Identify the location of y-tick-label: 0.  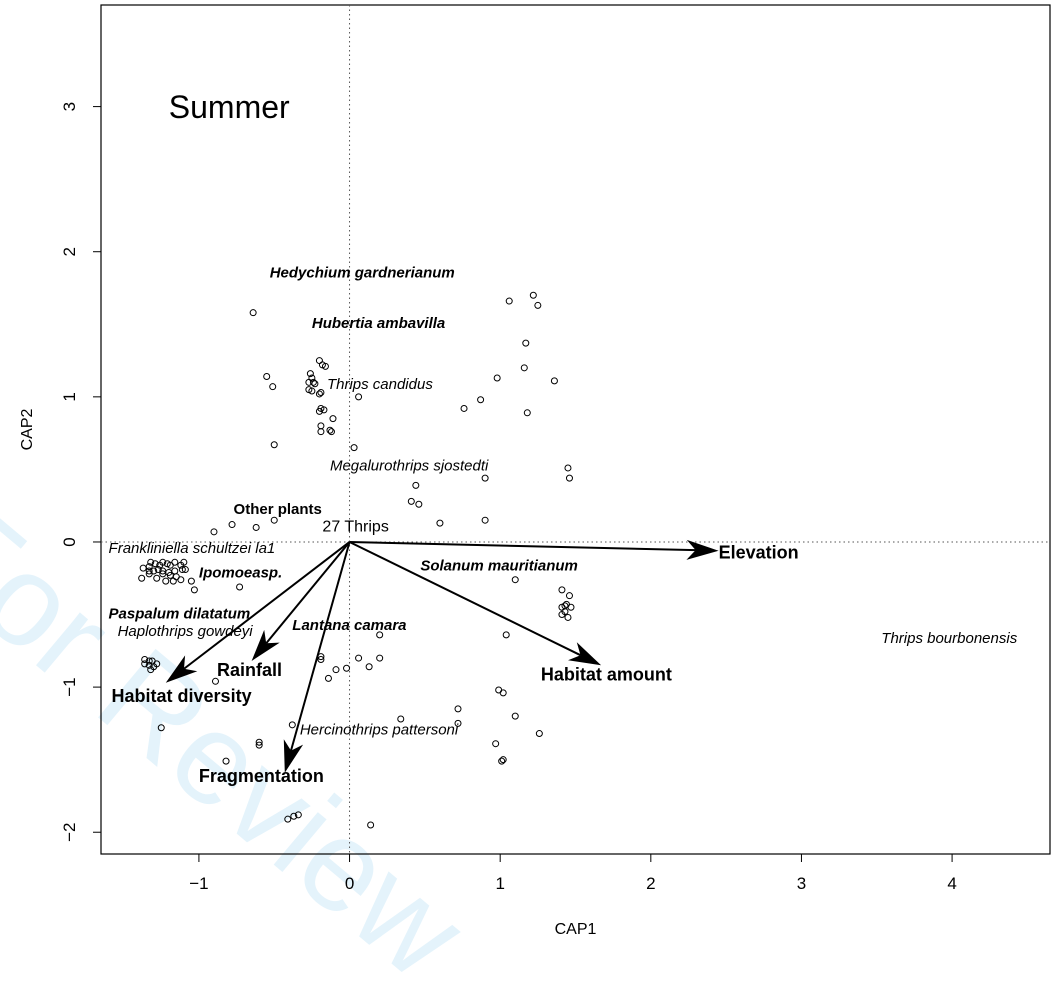
(69, 541).